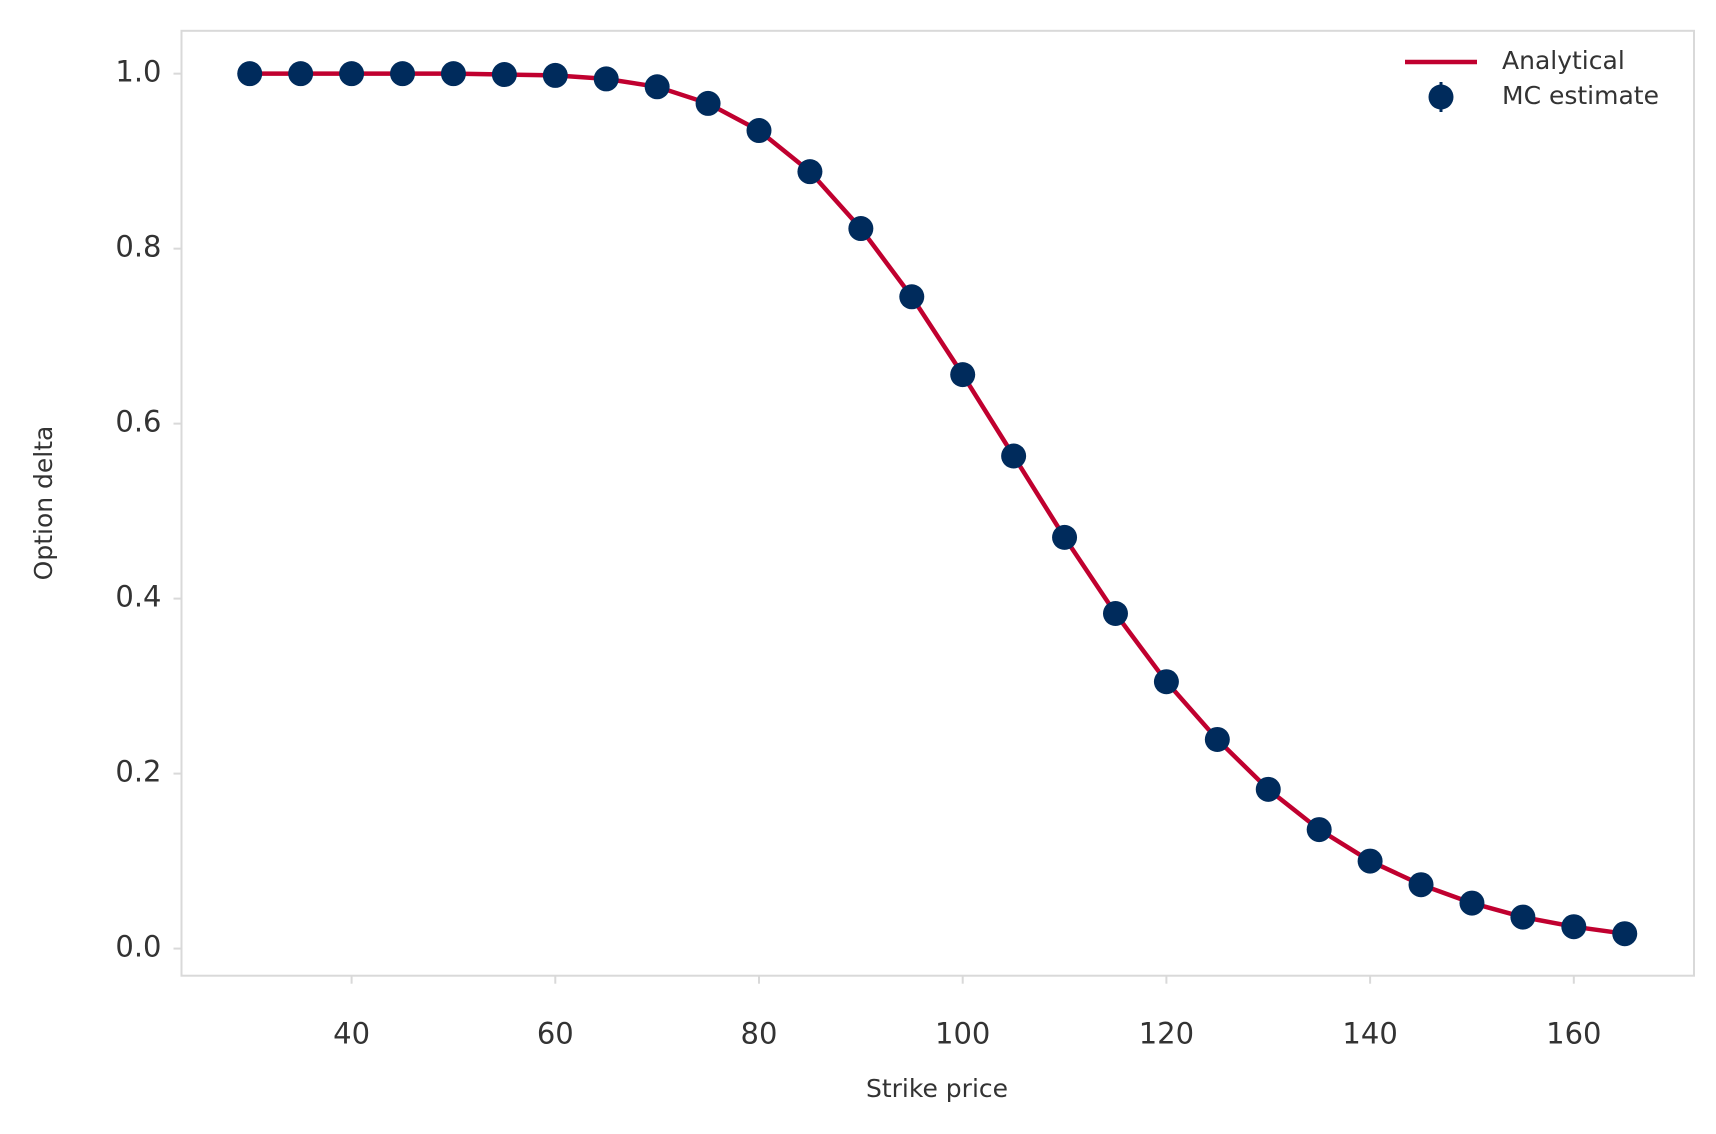 Image resolution: width=1716 pixels, height=1134 pixels. I want to click on x-tick-label: 120, so click(1166, 1034).